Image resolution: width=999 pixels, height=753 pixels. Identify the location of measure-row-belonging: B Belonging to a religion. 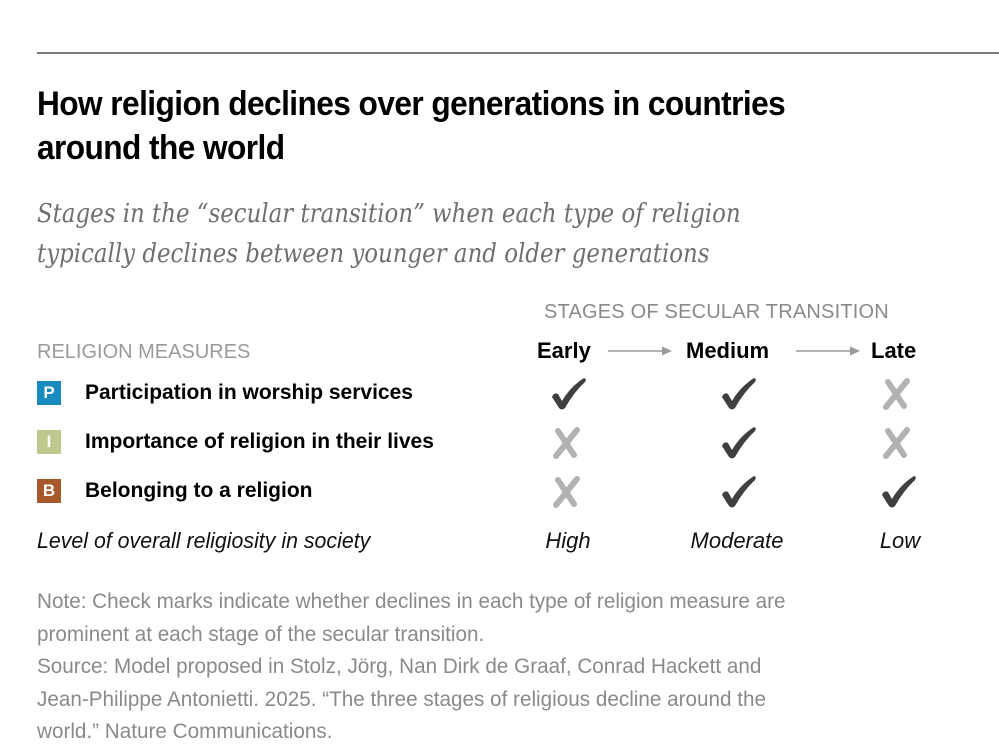
(175, 491).